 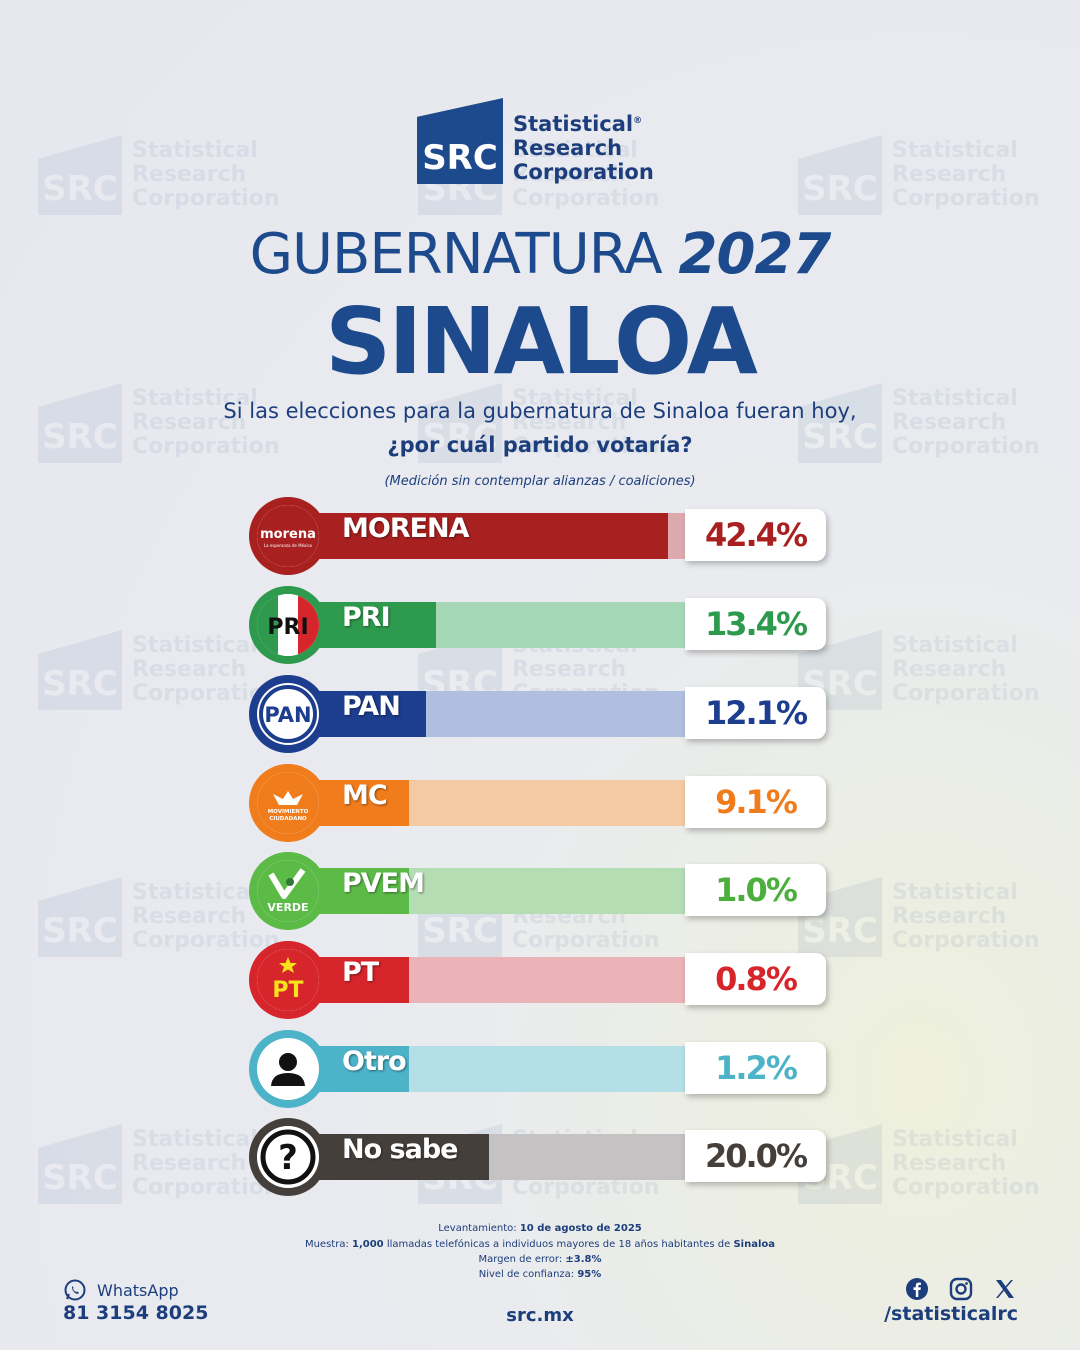 What do you see at coordinates (477, 1228) in the screenshot?
I see `survey-label: Levantamiento:` at bounding box center [477, 1228].